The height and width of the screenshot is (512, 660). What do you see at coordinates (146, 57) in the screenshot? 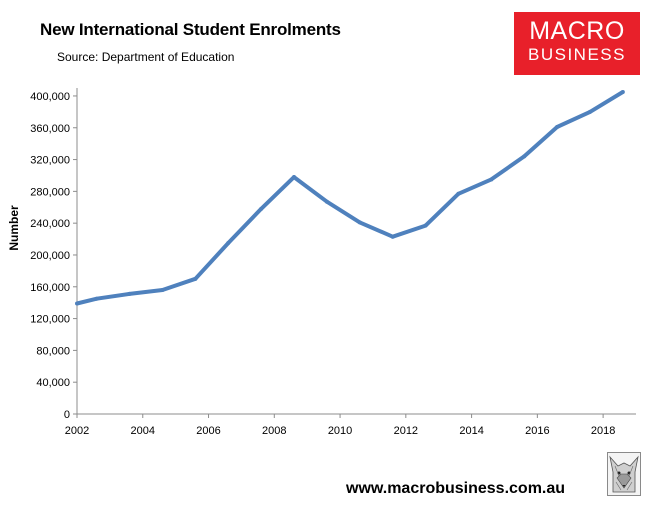
I see `chart-source: Source: Department of Education` at bounding box center [146, 57].